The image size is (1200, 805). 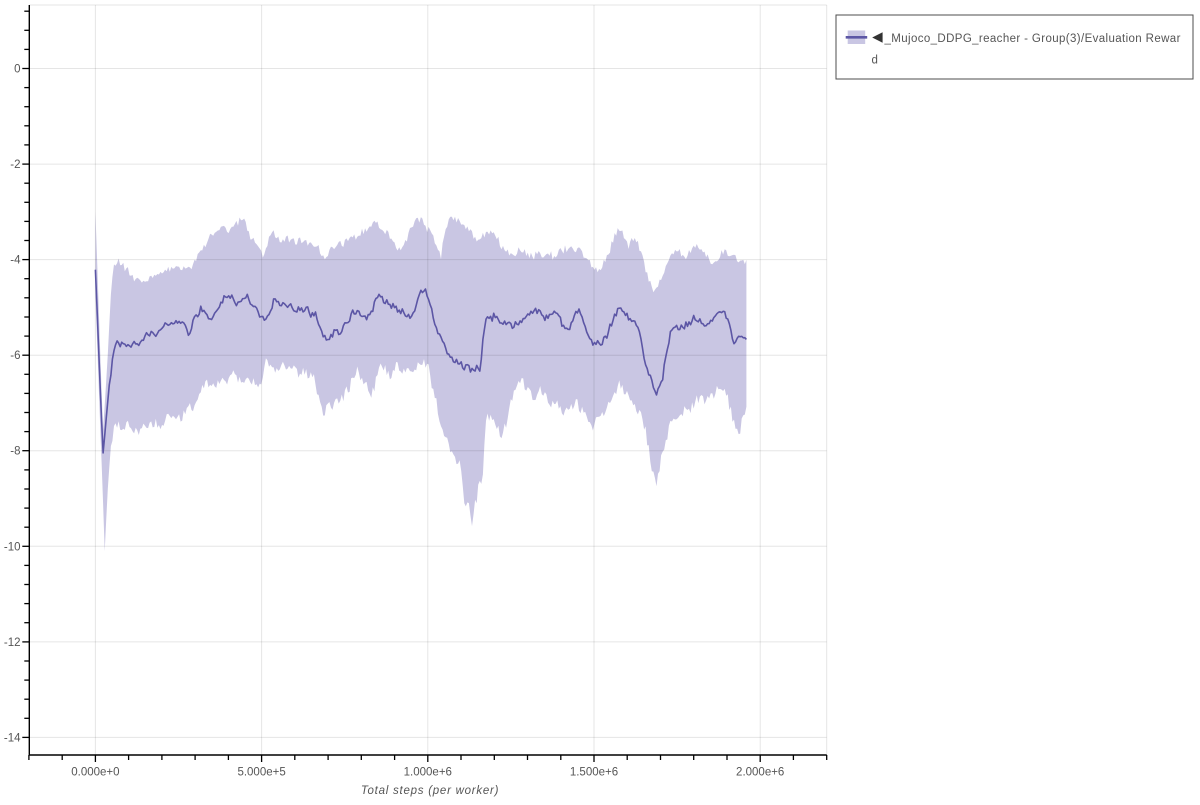 I want to click on svg-text: -6, so click(x=15, y=356).